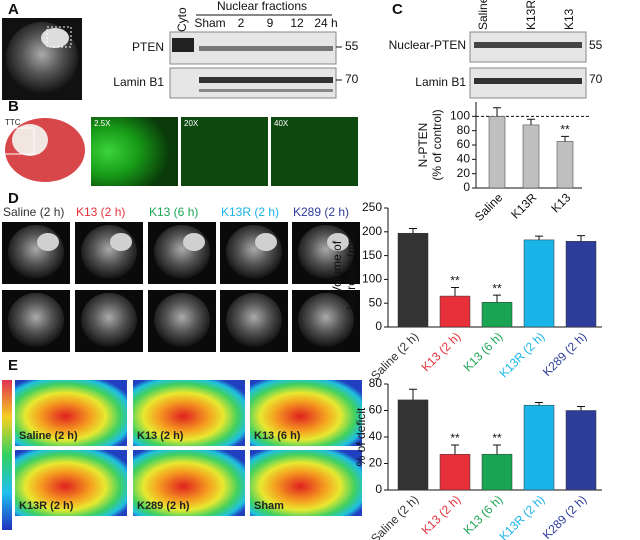 This screenshot has width=640, height=540. I want to click on y-tick-label: 150, so click(372, 255).